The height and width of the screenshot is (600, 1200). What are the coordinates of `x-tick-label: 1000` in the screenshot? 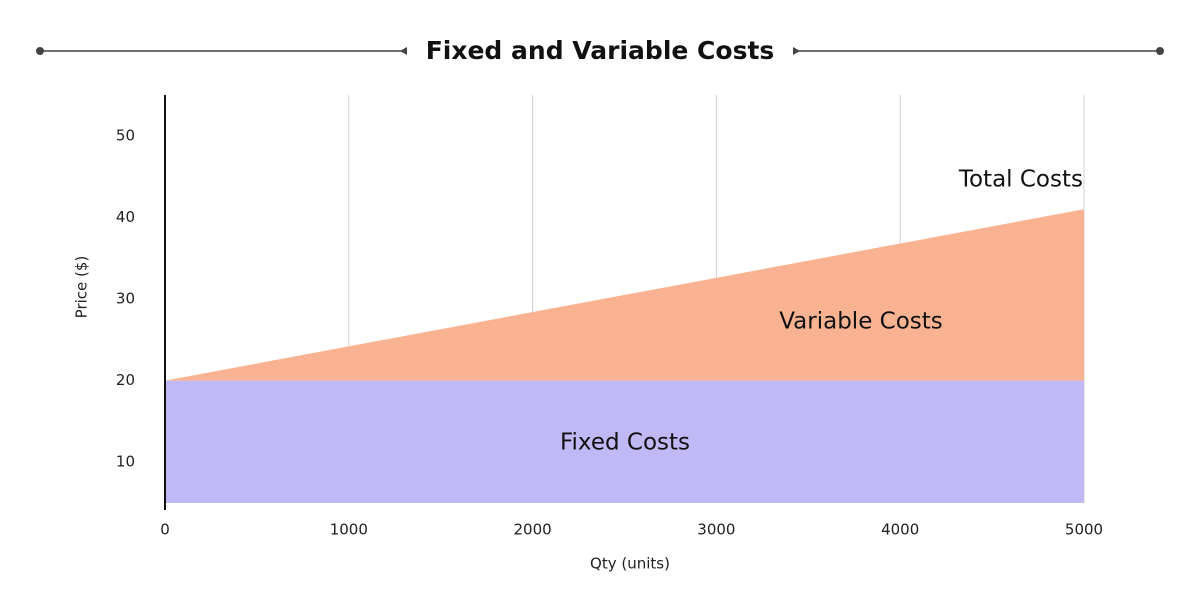 It's located at (349, 530).